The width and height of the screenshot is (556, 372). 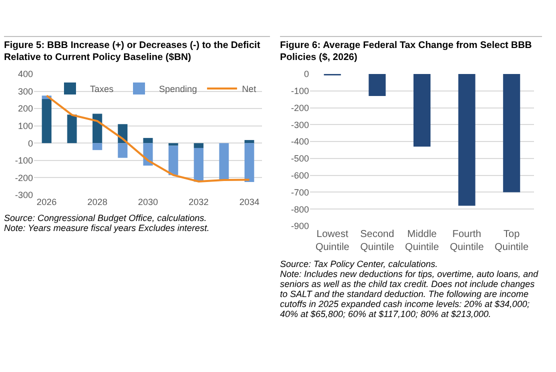 What do you see at coordinates (107, 228) in the screenshot?
I see `text: Note: Years measure fiscal years Excludes interest.` at bounding box center [107, 228].